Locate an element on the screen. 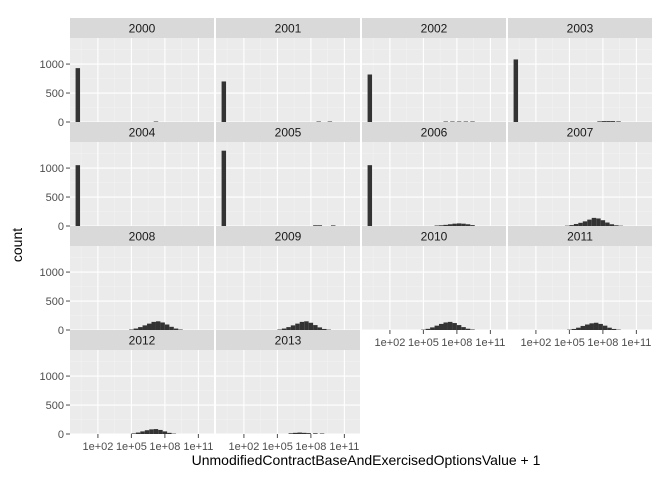 This screenshot has height=480, width=672. facet-strip-label: 2007 is located at coordinates (580, 133).